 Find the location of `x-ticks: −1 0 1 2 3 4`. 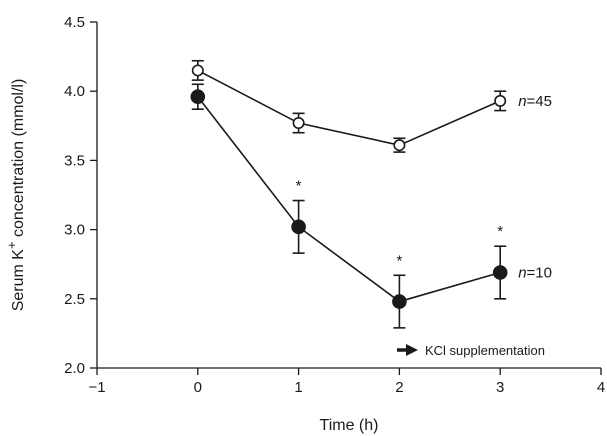

x-ticks: −1 0 1 2 3 4 is located at coordinates (346, 382).